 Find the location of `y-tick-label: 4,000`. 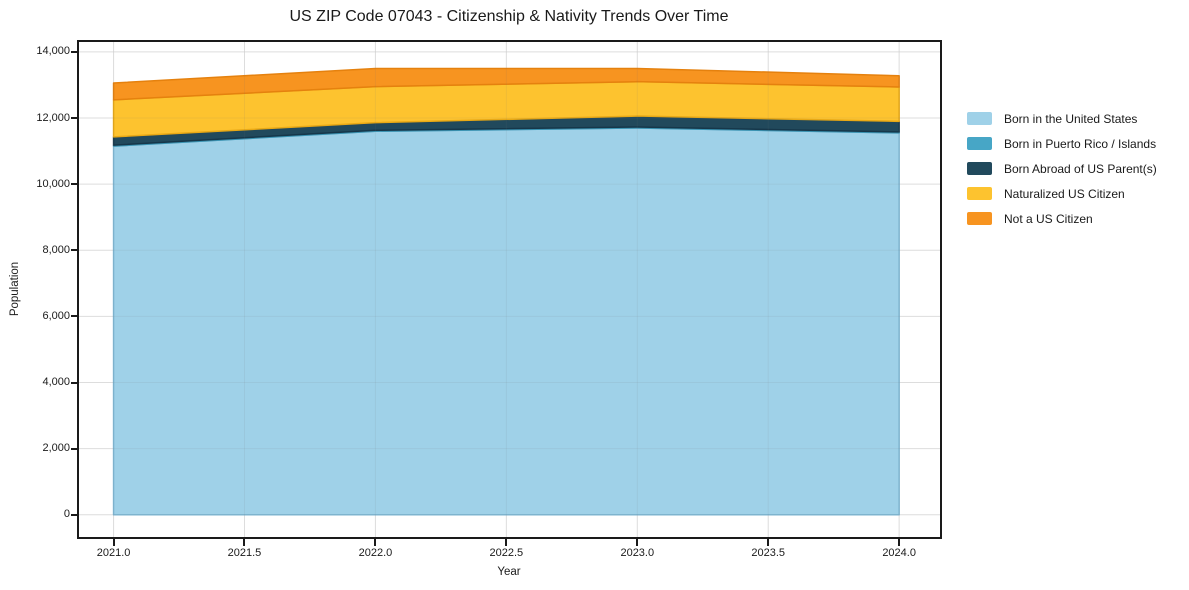

y-tick-label: 4,000 is located at coordinates (56, 382).